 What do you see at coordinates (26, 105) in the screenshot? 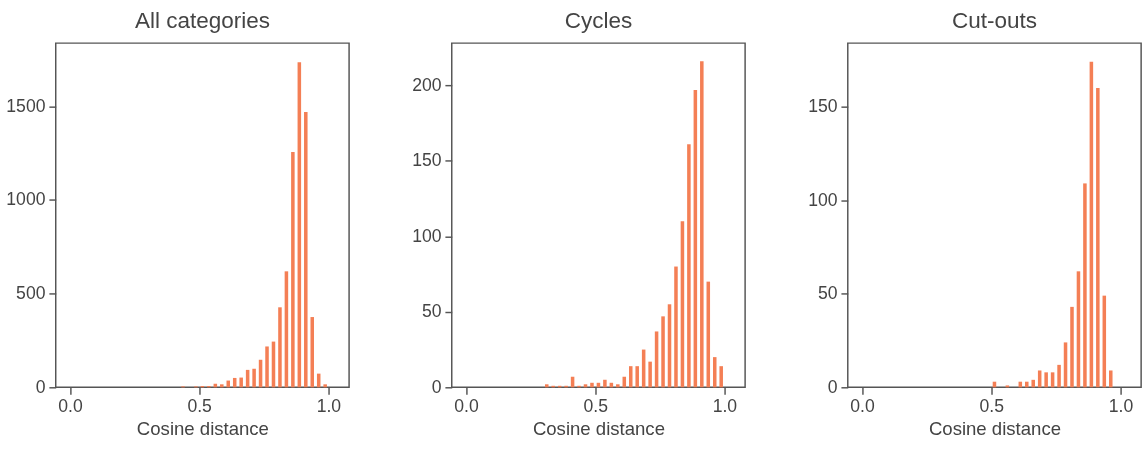
I see `y-tick-label: 1500` at bounding box center [26, 105].